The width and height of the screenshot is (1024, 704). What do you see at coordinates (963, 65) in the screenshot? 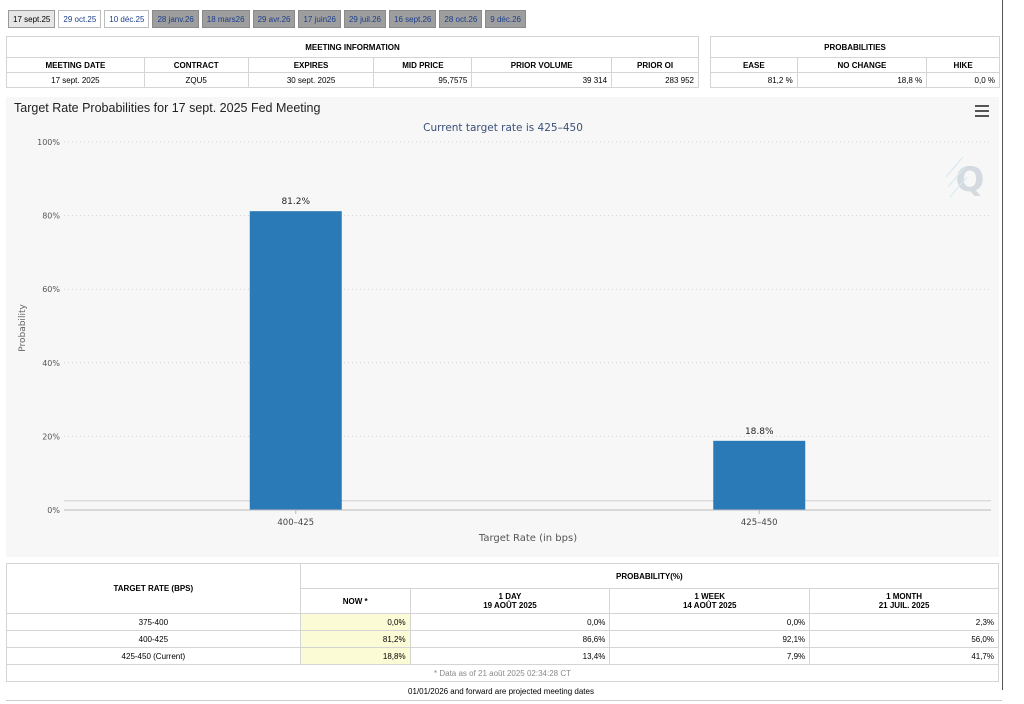
I see `header-hike: HIKE` at bounding box center [963, 65].